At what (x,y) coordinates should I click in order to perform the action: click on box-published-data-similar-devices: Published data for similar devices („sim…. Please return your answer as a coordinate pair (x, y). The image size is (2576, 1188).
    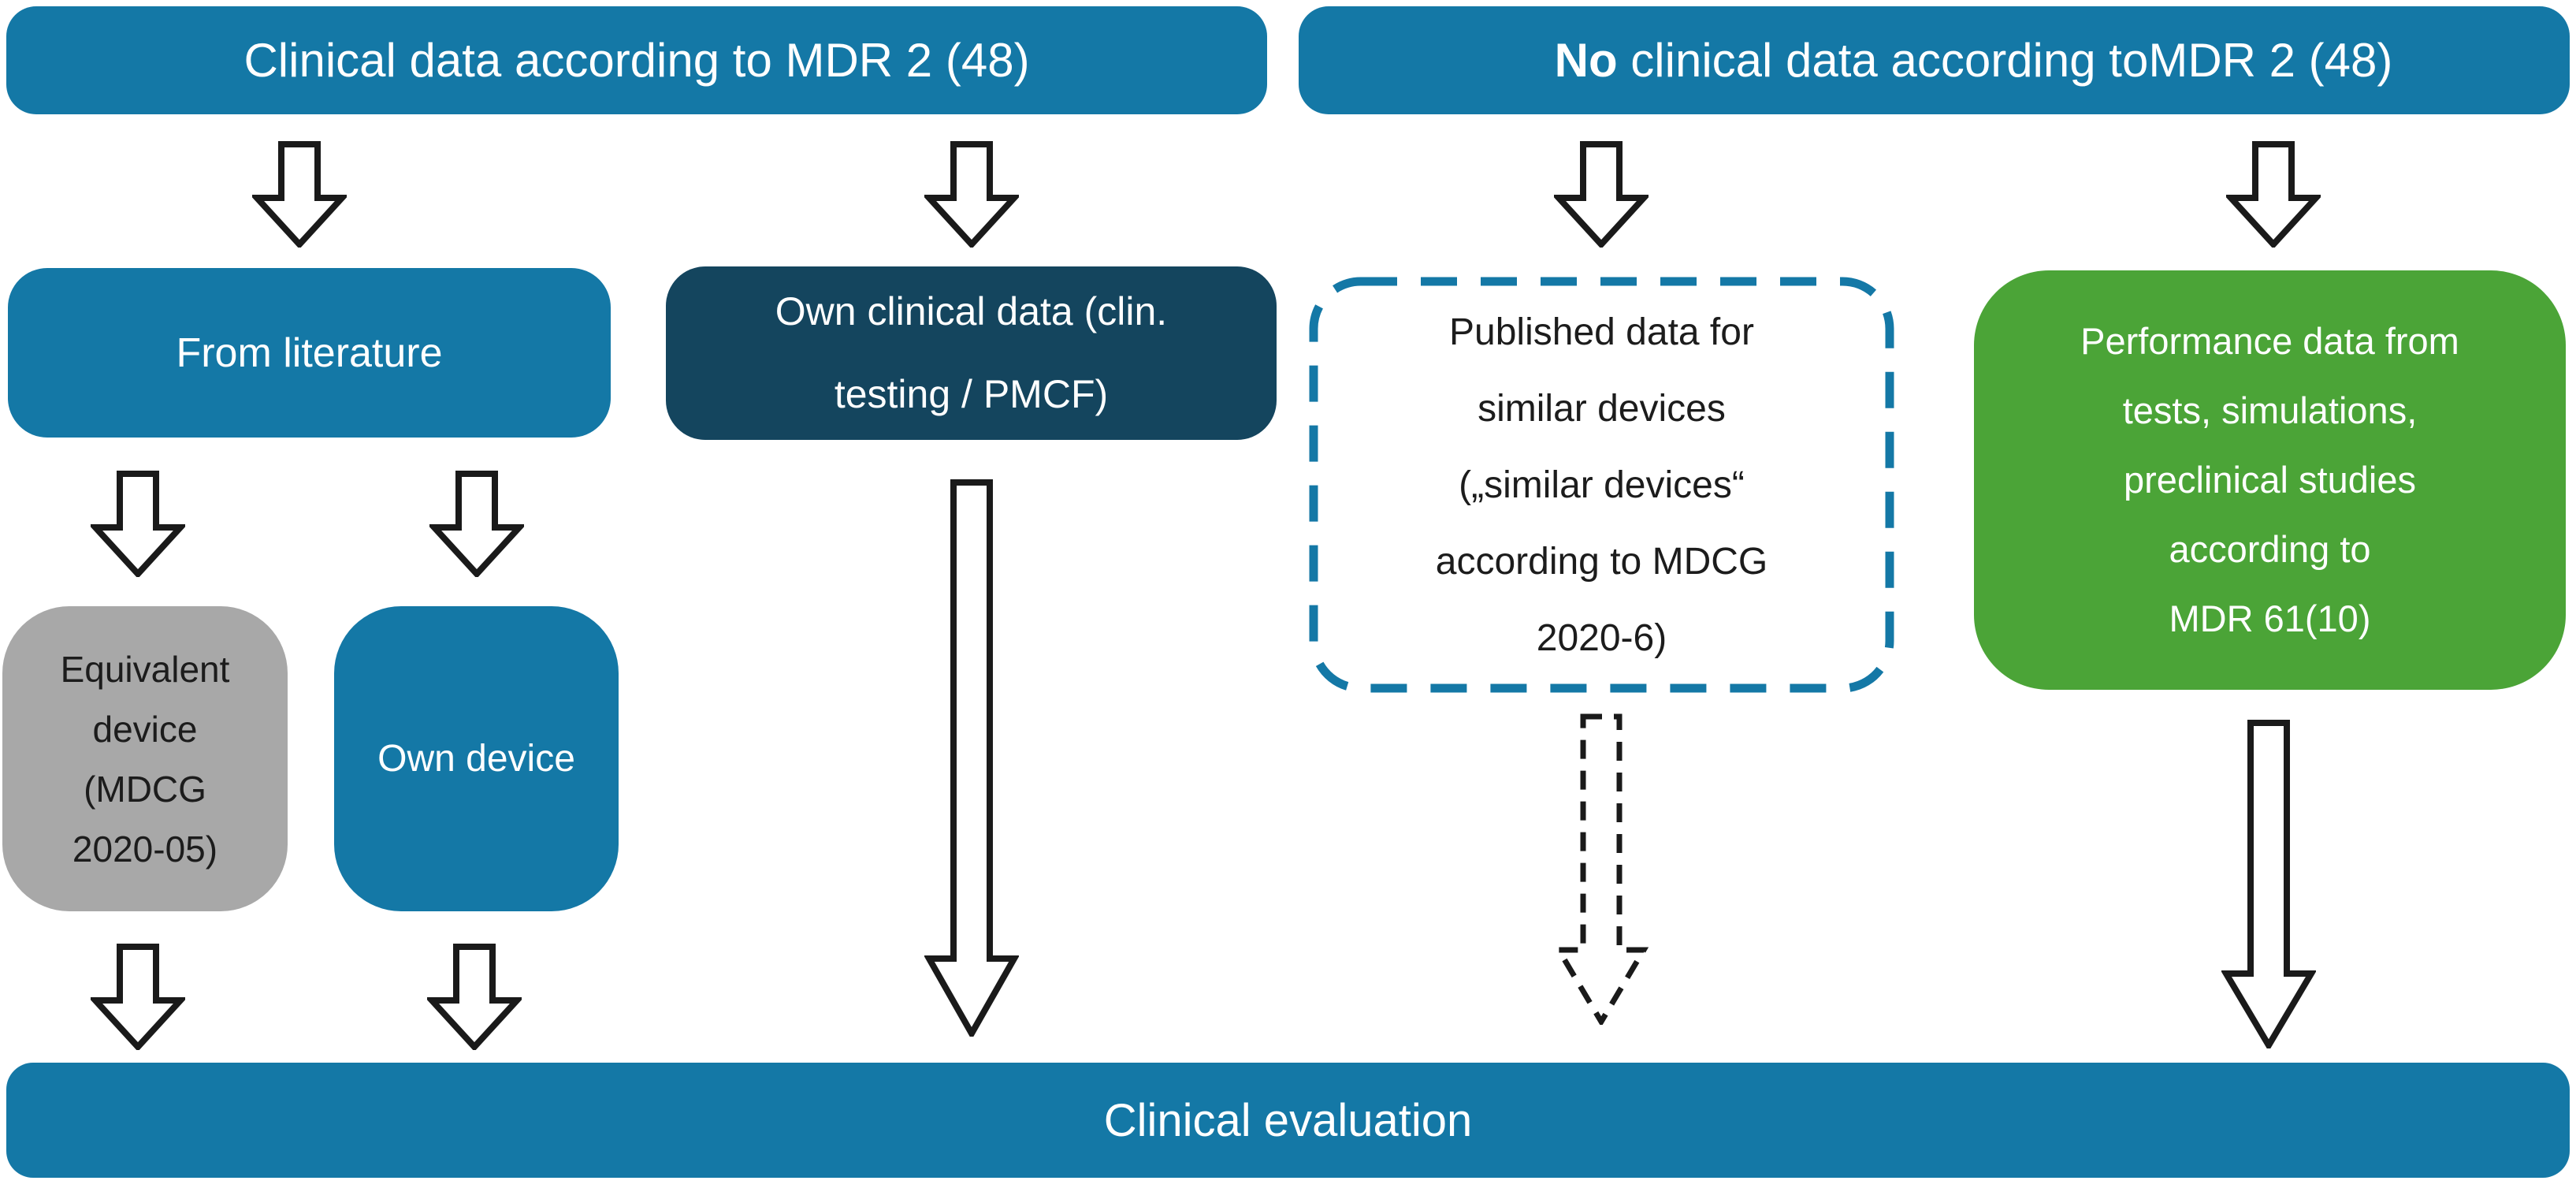
    Looking at the image, I should click on (1601, 485).